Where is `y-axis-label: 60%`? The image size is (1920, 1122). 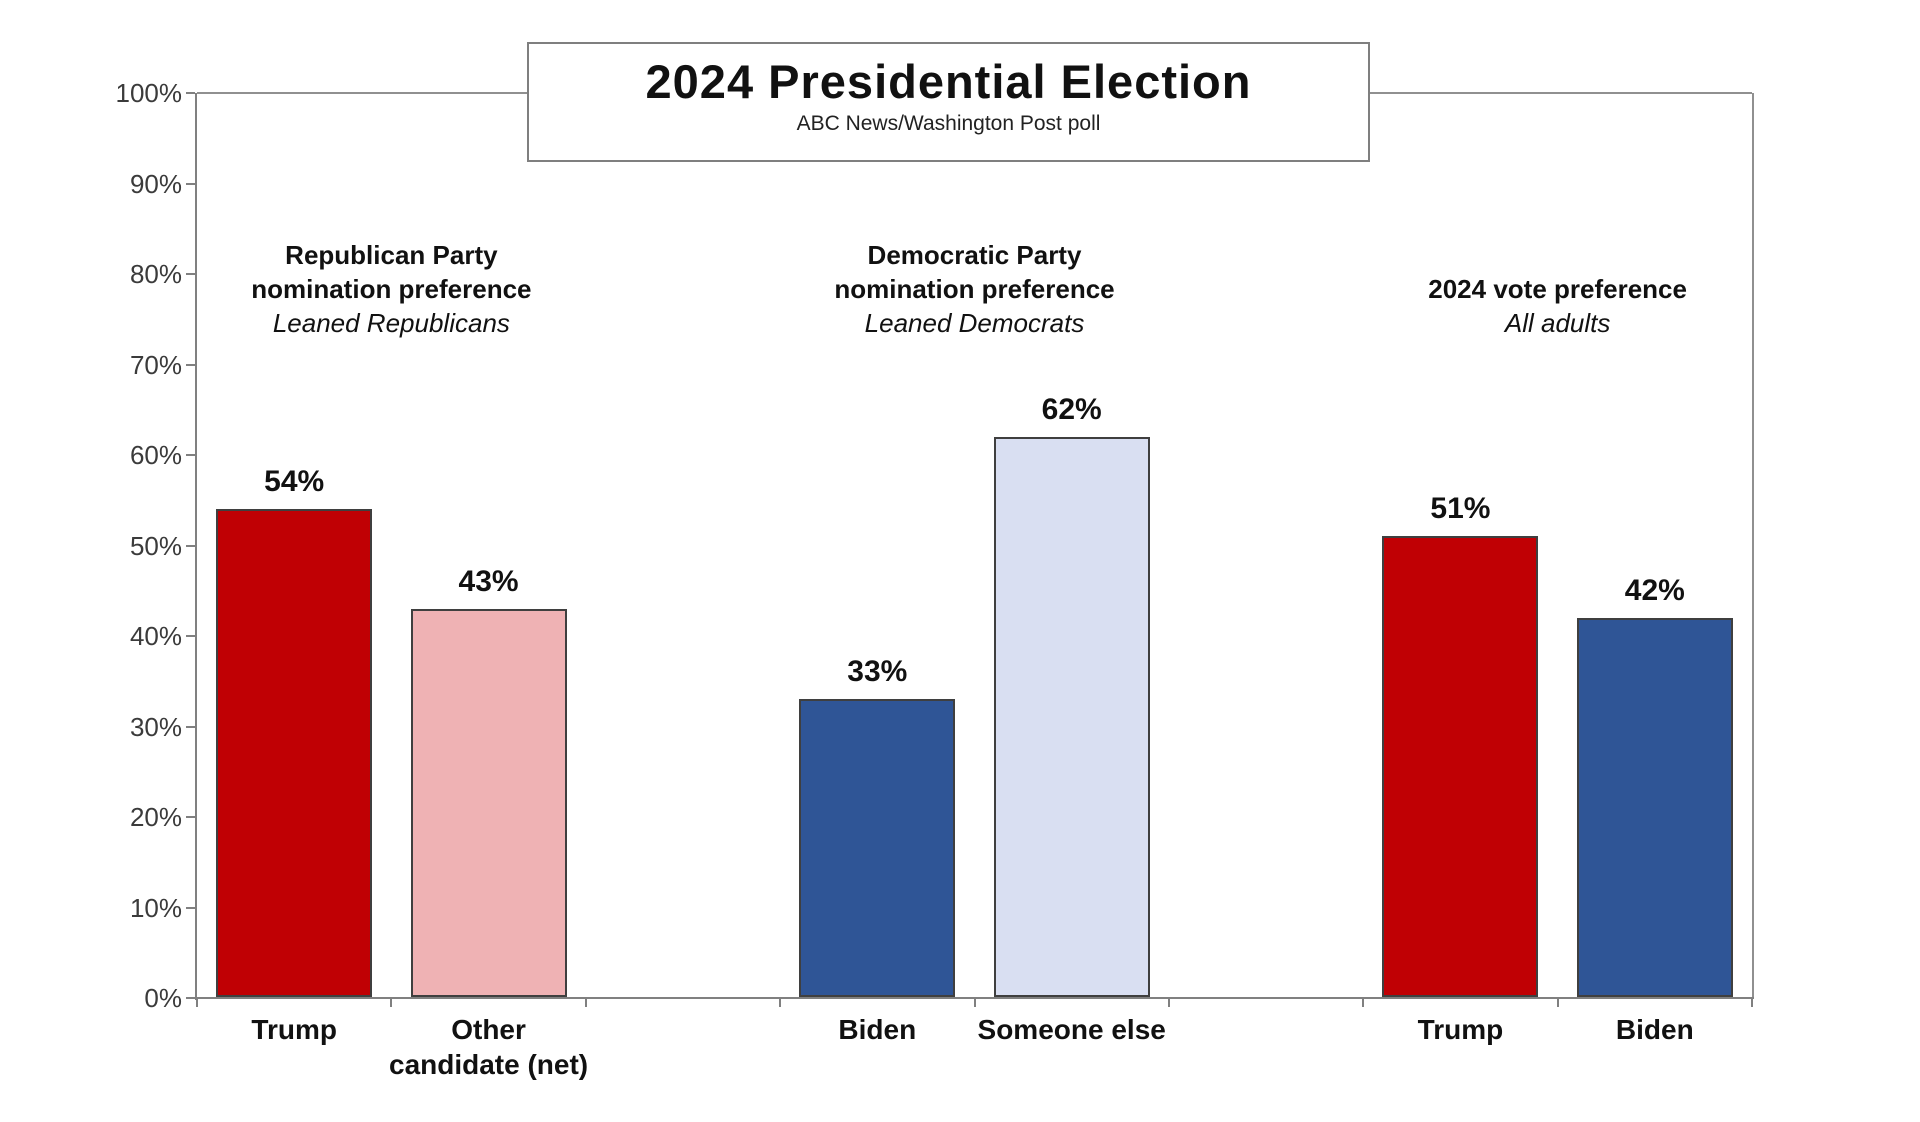 y-axis-label: 60% is located at coordinates (155, 455).